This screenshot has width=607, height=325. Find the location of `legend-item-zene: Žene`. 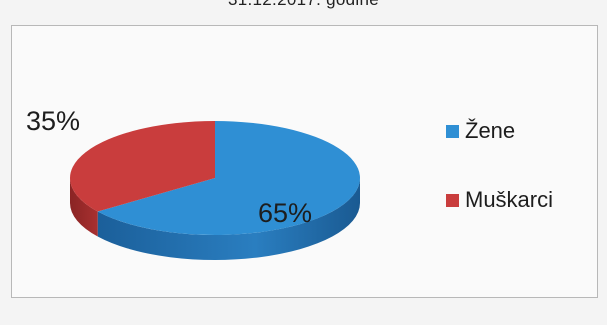

legend-item-zene: Žene is located at coordinates (480, 131).